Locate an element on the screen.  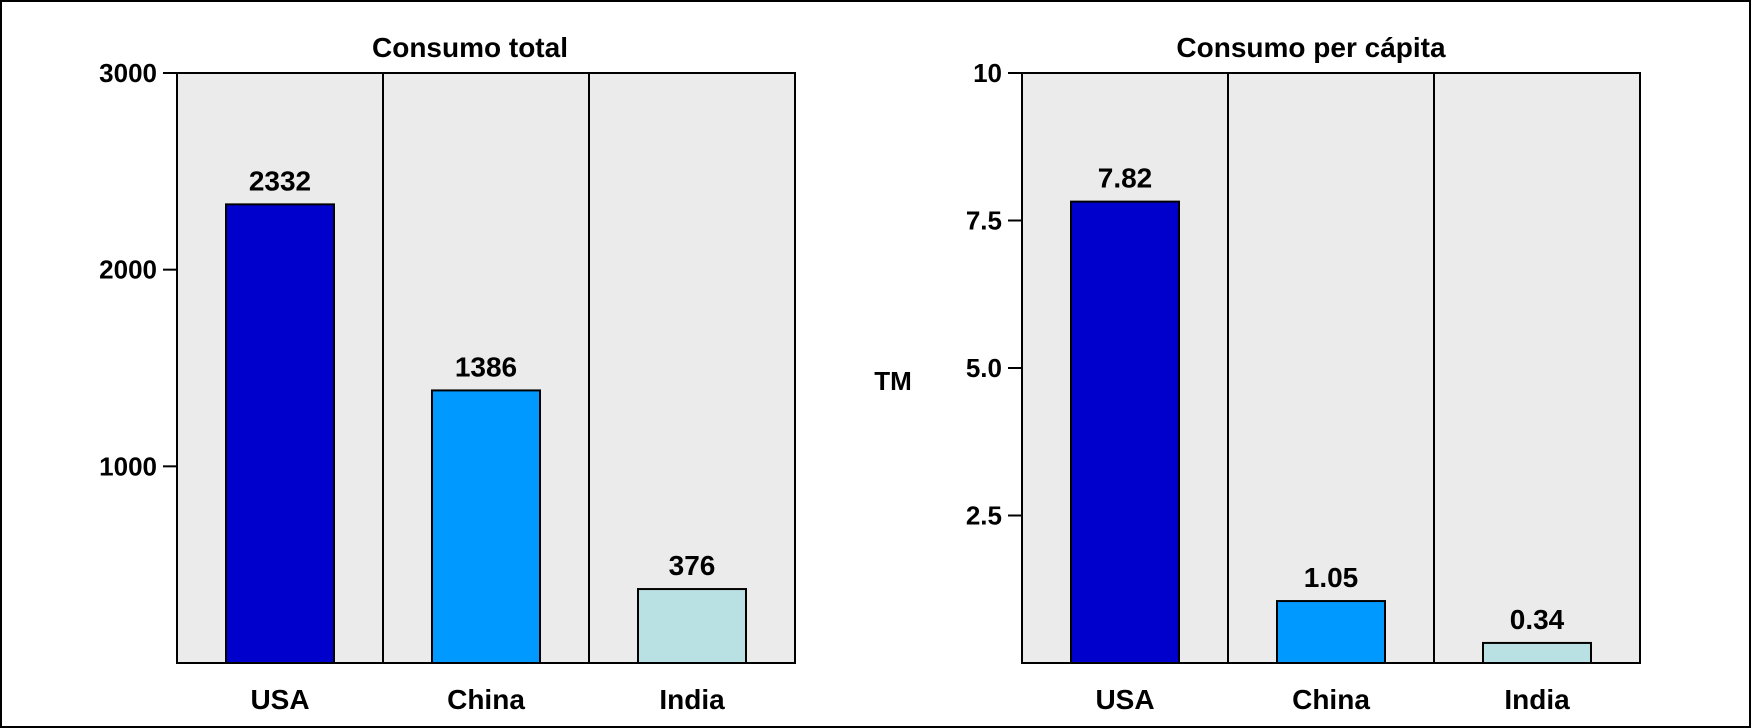
y-tick-label: 10 is located at coordinates (987, 73).